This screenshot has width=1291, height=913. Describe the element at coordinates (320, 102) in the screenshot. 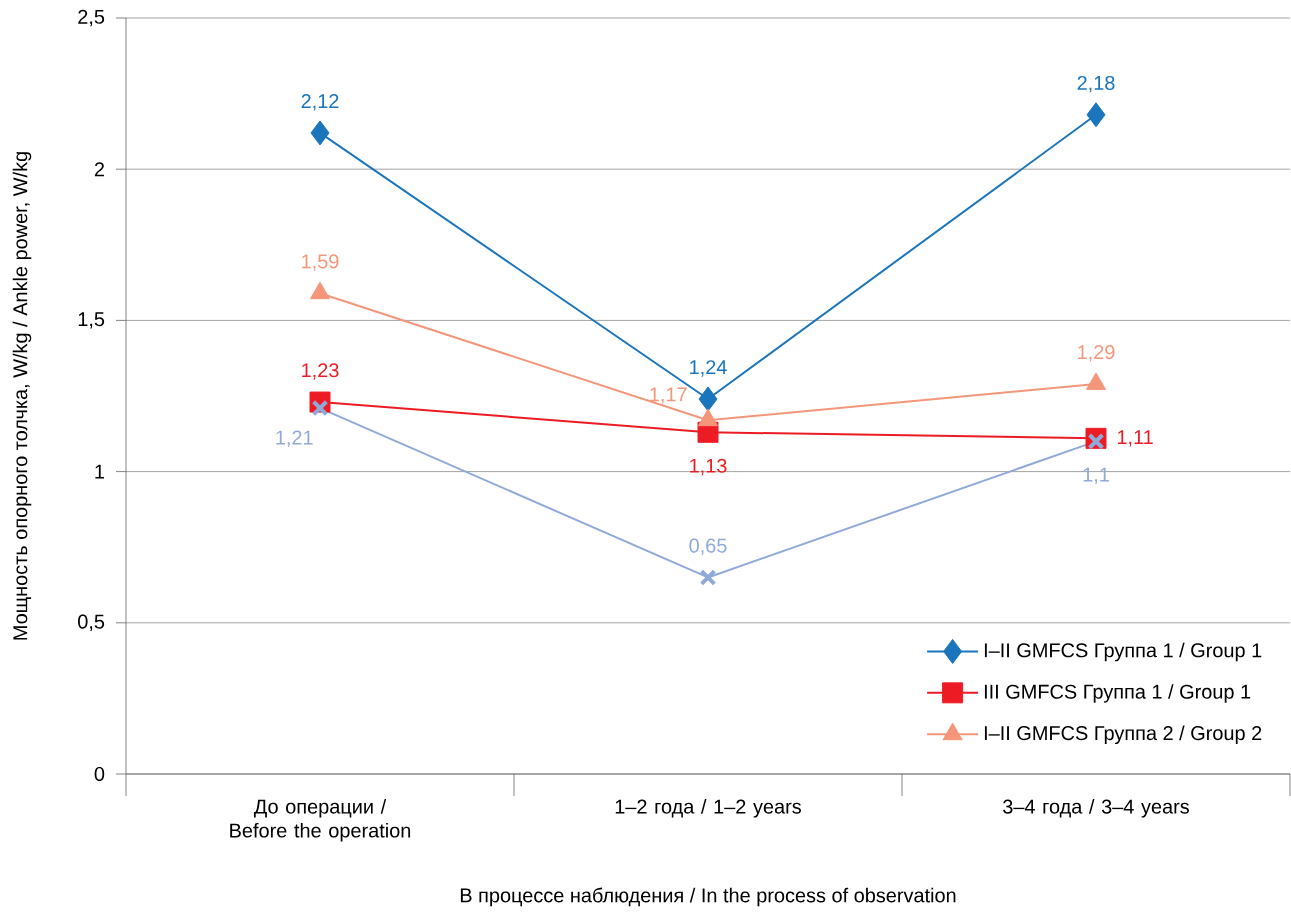

I see `data-label: 2,12` at that location.